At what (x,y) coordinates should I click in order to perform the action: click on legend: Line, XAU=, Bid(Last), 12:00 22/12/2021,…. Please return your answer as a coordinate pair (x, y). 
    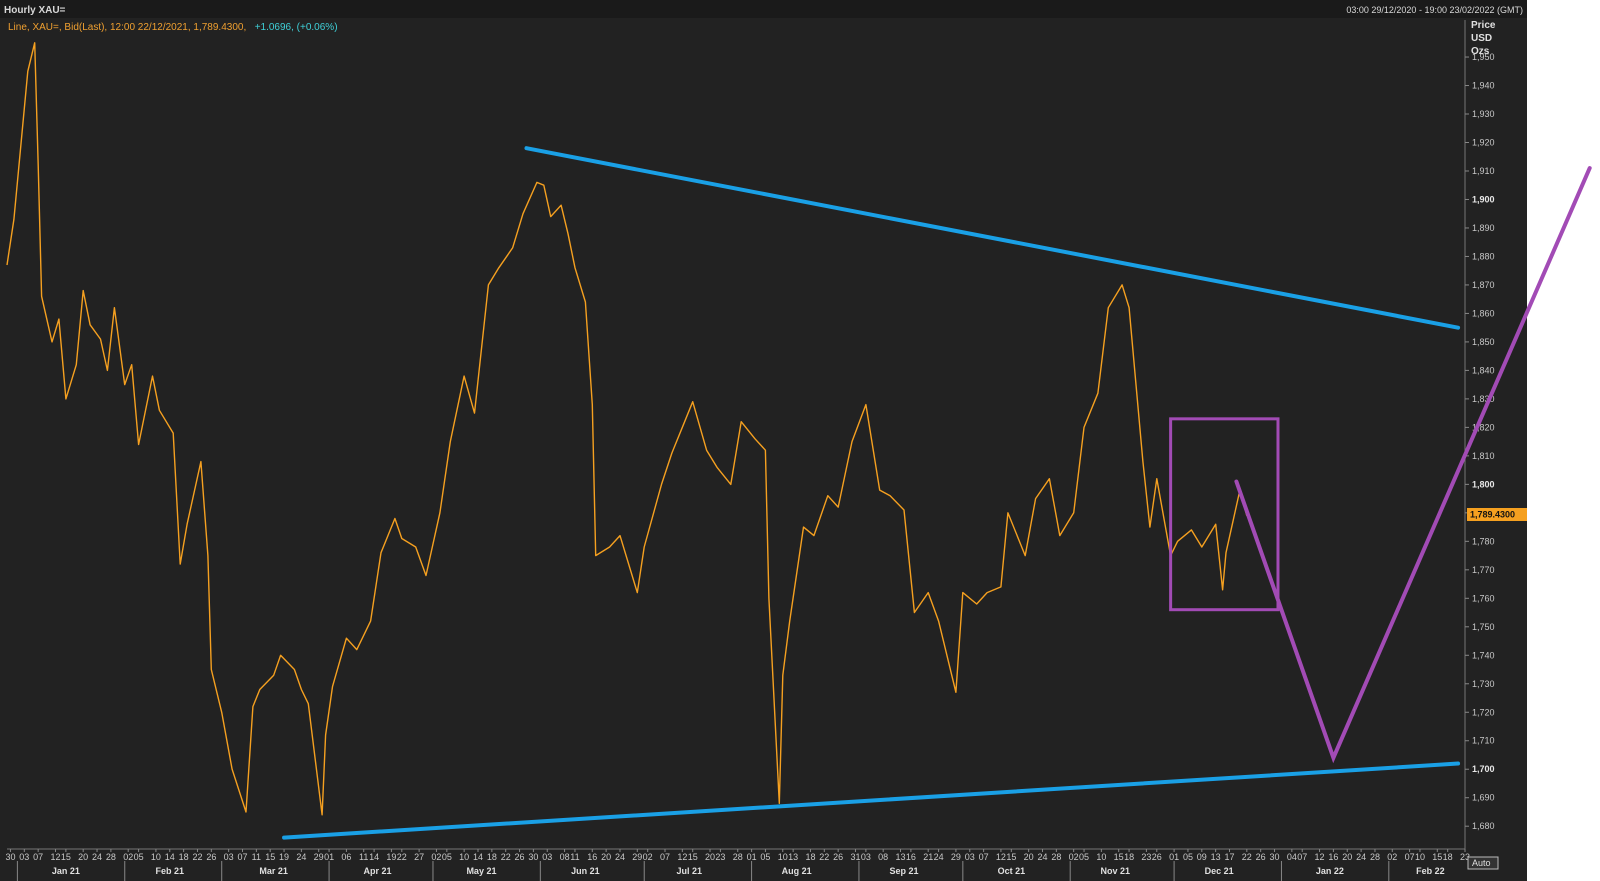
    Looking at the image, I should click on (173, 25).